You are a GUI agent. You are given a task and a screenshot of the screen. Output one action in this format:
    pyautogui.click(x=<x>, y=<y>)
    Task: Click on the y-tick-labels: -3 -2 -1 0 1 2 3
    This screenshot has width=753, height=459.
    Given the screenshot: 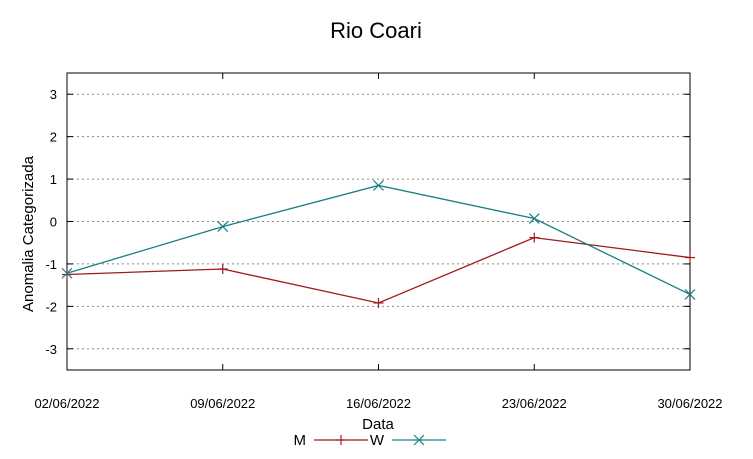 What is the action you would take?
    pyautogui.click(x=51, y=222)
    